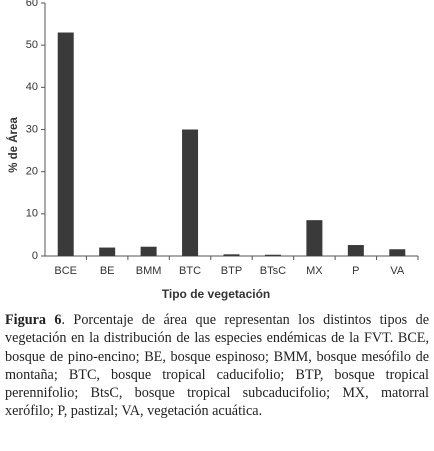  I want to click on x-tick-label: BMM, so click(149, 271).